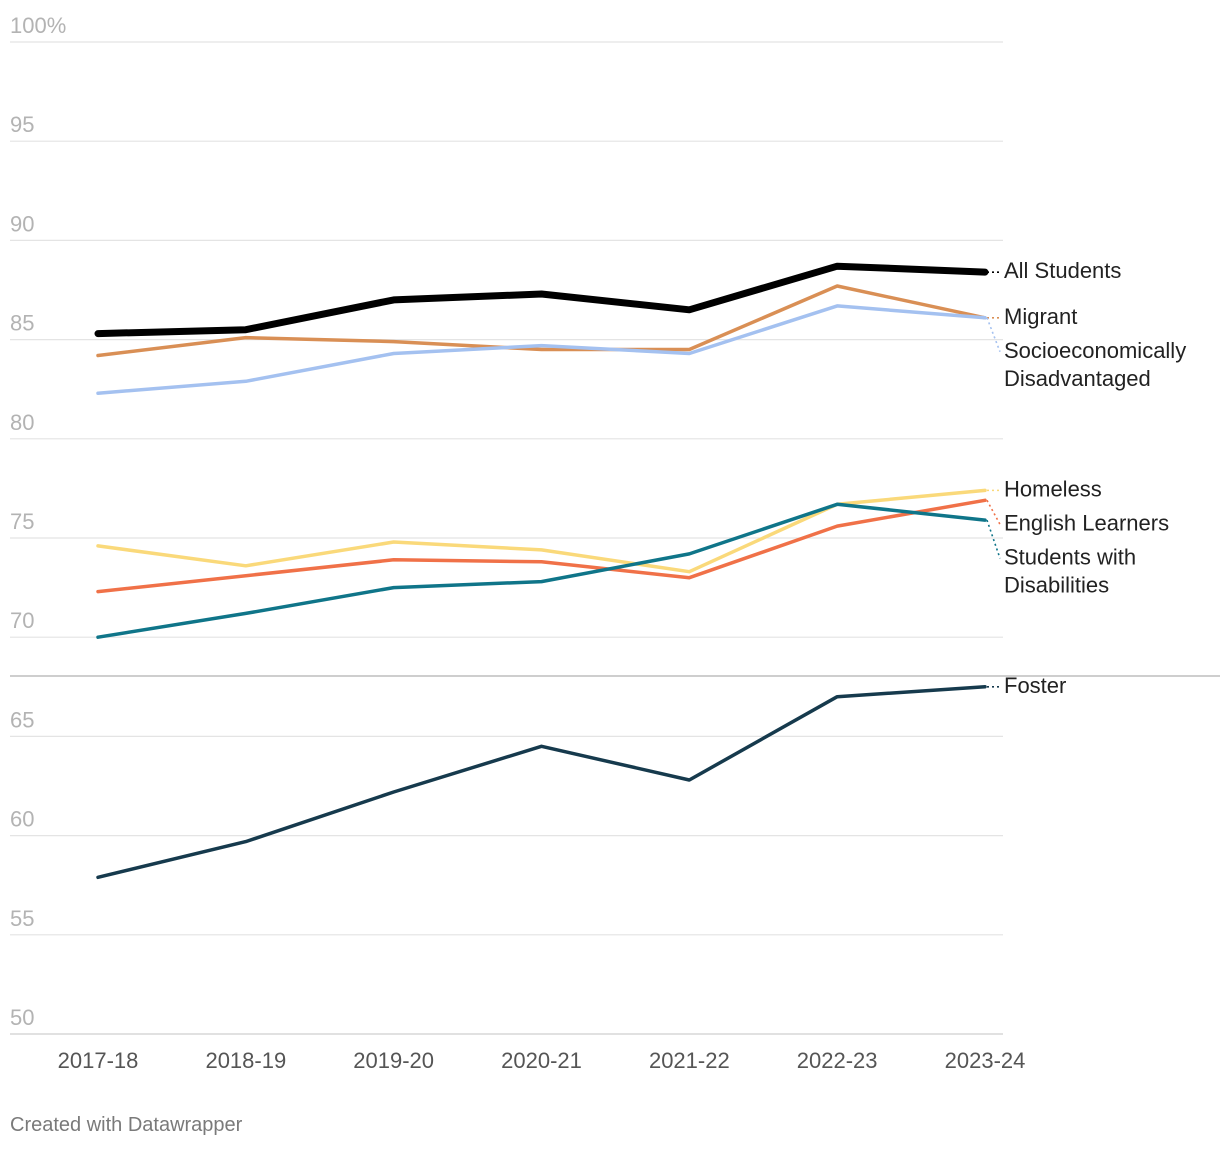  I want to click on y-tick-label: 80, so click(22, 422).